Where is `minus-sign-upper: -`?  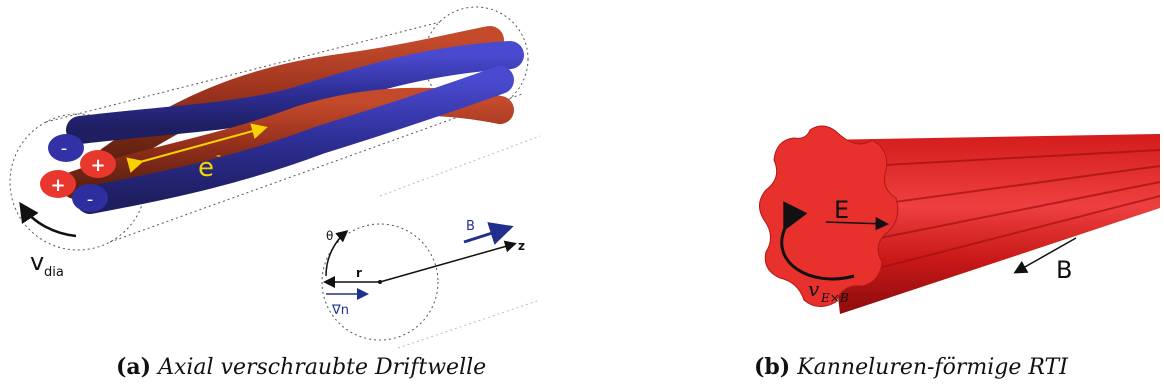
minus-sign-upper: - is located at coordinates (64, 148).